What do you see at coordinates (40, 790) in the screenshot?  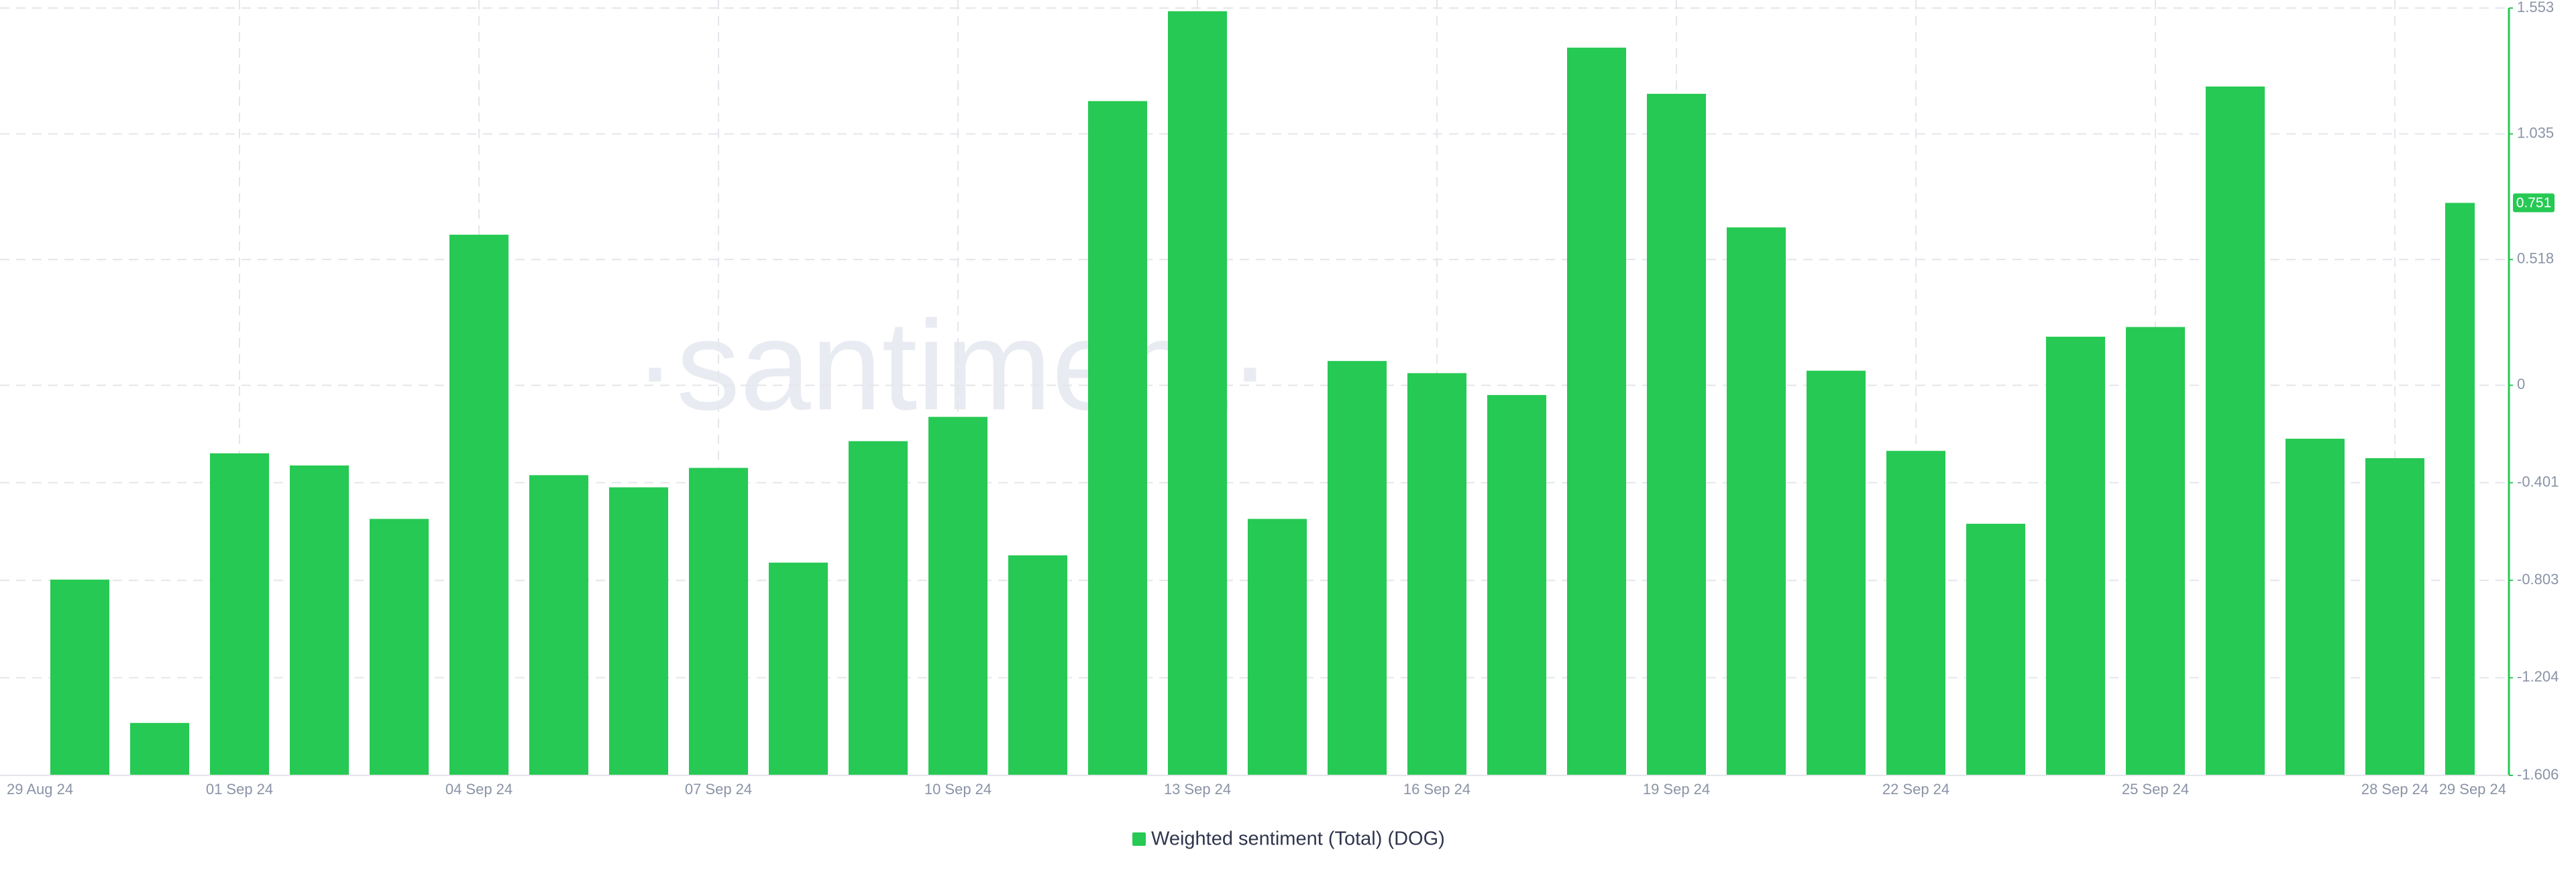 I see `x-tick-label: 29 Aug 24` at bounding box center [40, 790].